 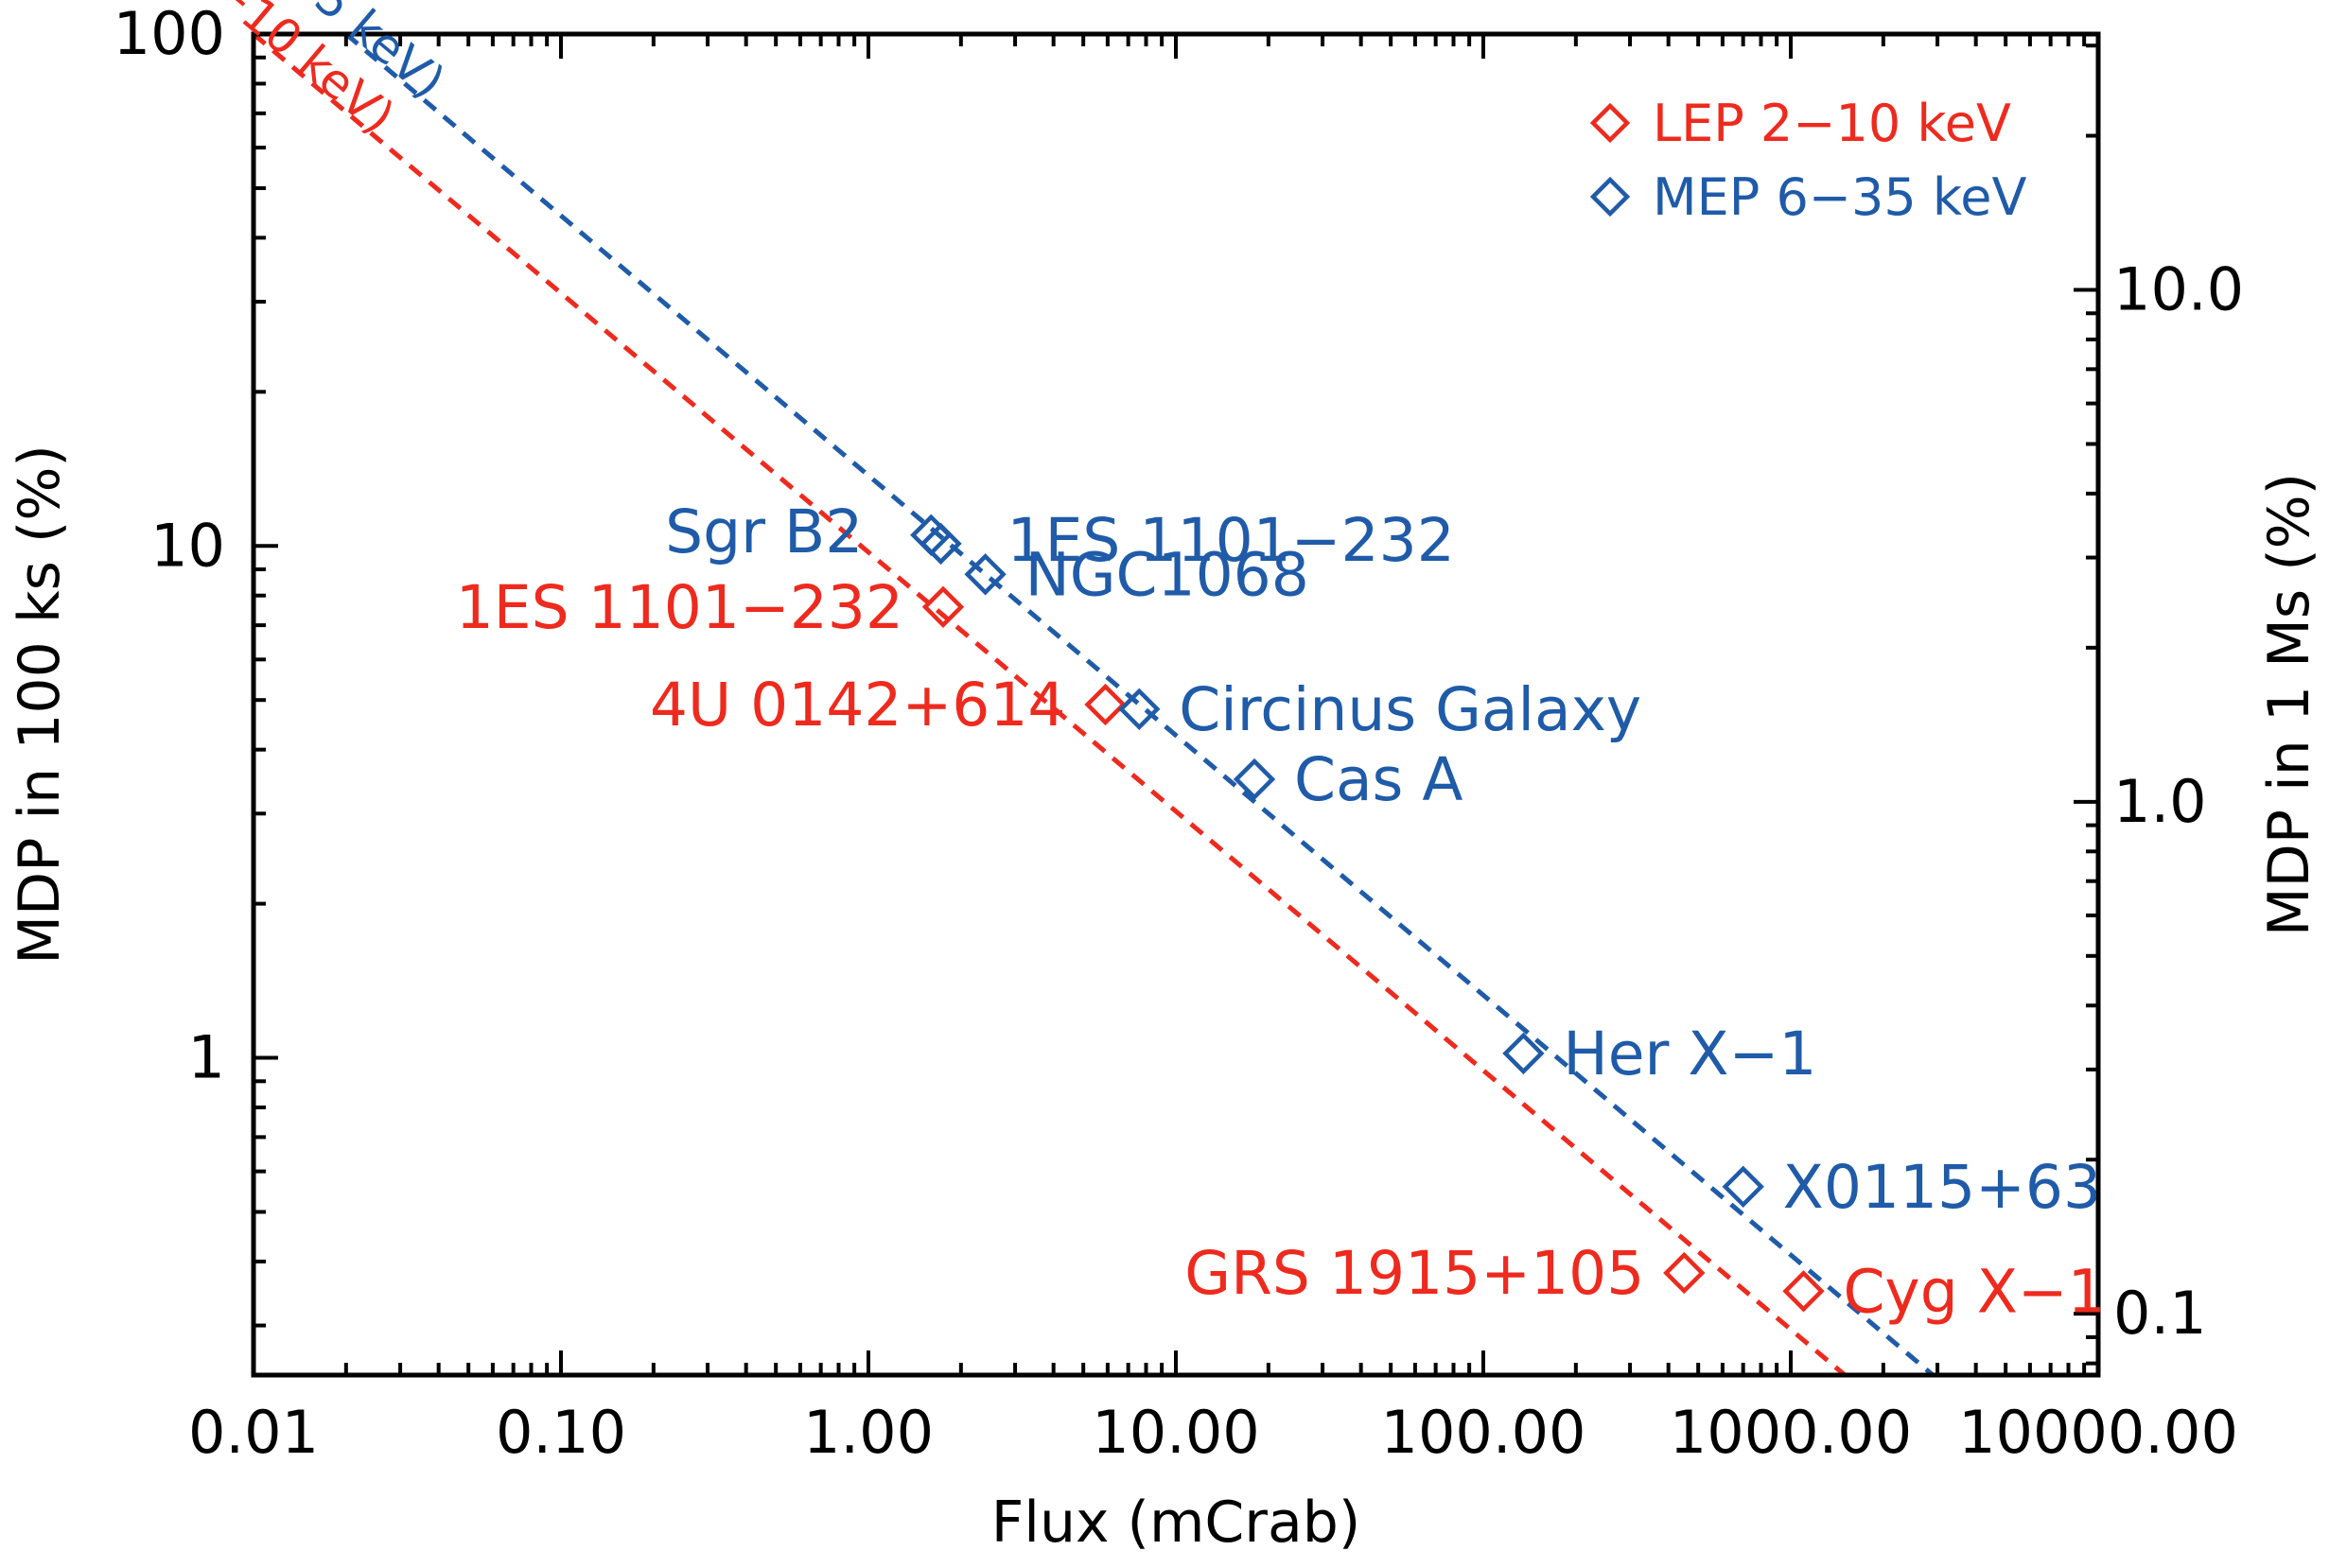 I want to click on x-tick-label: 100.00, so click(x=1483, y=1432).